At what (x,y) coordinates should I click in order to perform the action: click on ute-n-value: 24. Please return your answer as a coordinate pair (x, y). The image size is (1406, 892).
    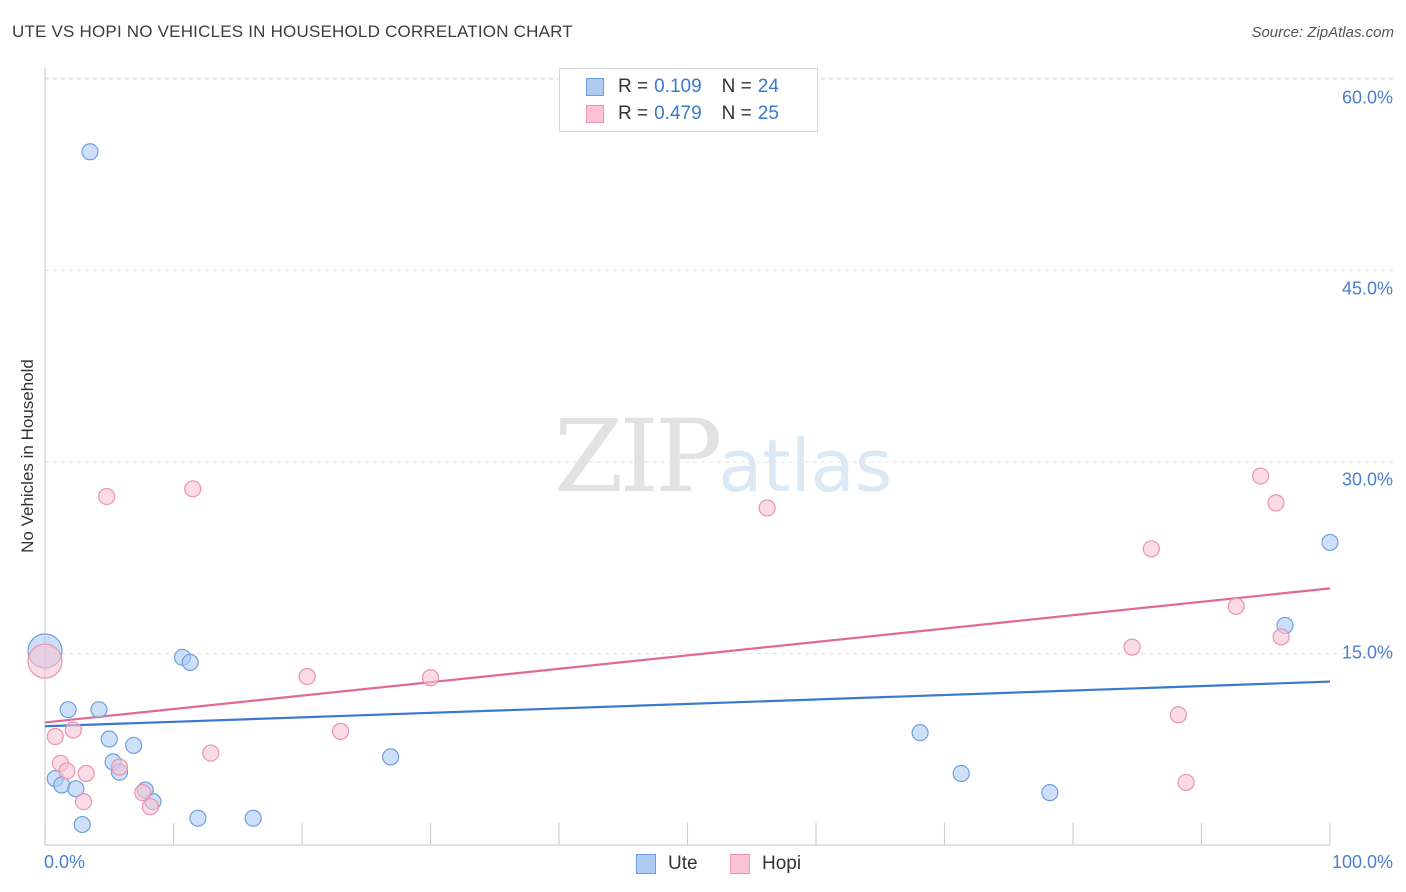
    Looking at the image, I should click on (768, 86).